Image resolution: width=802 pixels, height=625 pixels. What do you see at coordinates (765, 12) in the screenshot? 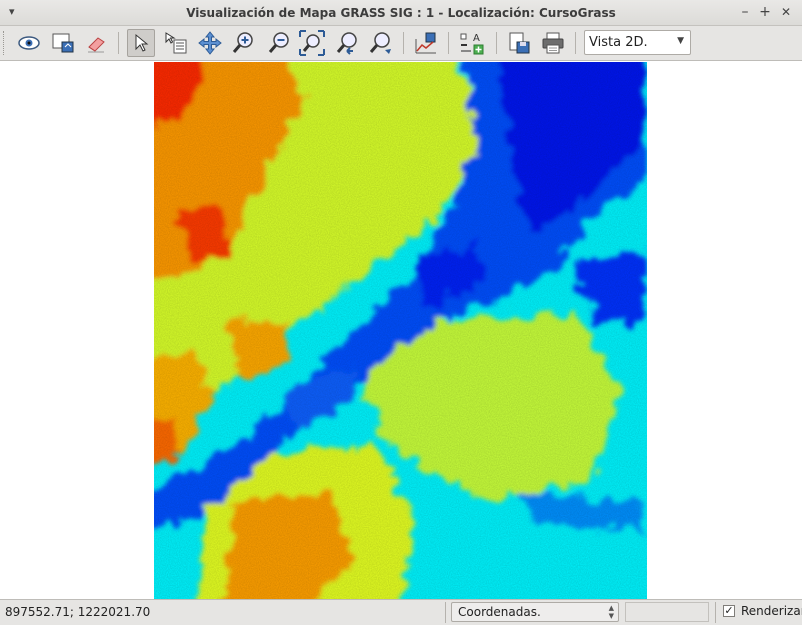
I see `maximize-button: +` at bounding box center [765, 12].